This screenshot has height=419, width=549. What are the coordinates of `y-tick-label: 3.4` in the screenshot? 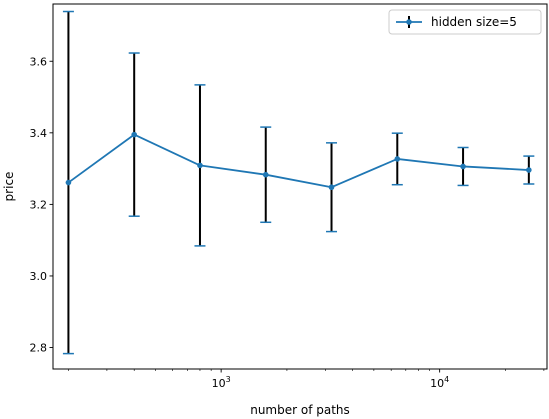 It's located at (39, 133).